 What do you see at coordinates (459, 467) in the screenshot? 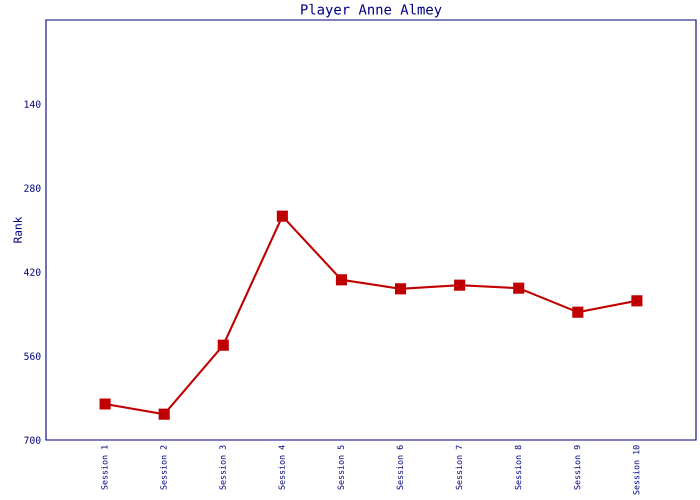
I see `x-tick-label: Session 7` at bounding box center [459, 467].